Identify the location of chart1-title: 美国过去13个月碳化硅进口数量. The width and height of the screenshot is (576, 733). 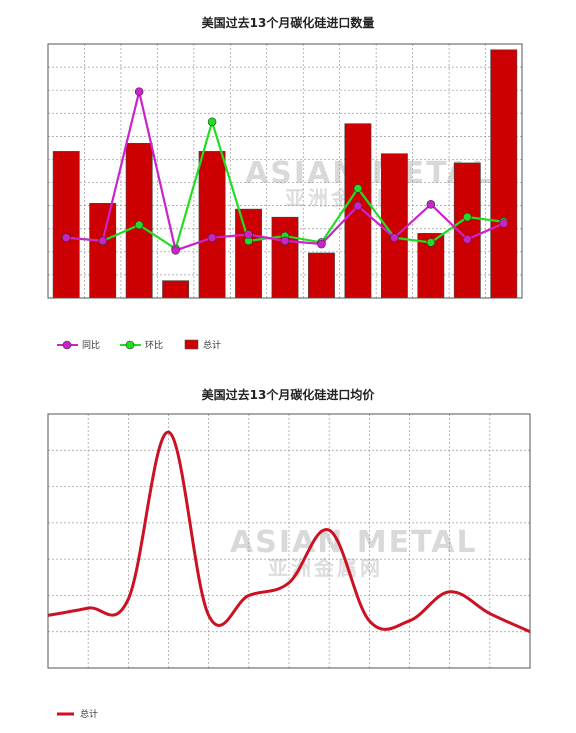
(288, 22).